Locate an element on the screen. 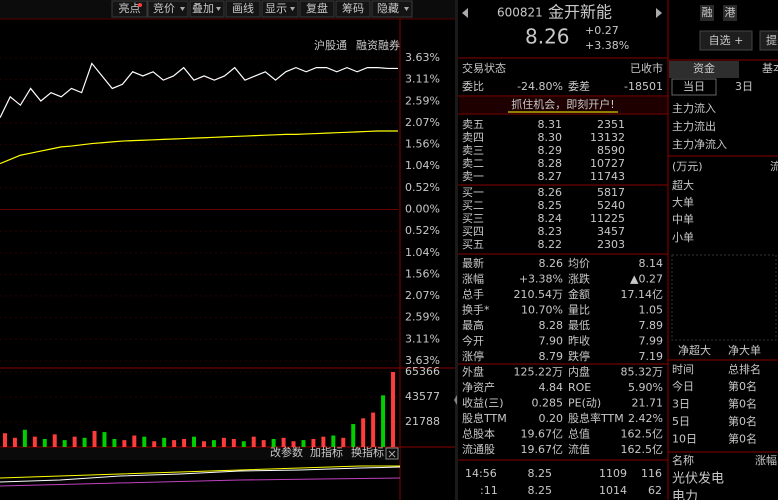 This screenshot has height=500, width=778. flow-label: 主力流出 is located at coordinates (694, 126).